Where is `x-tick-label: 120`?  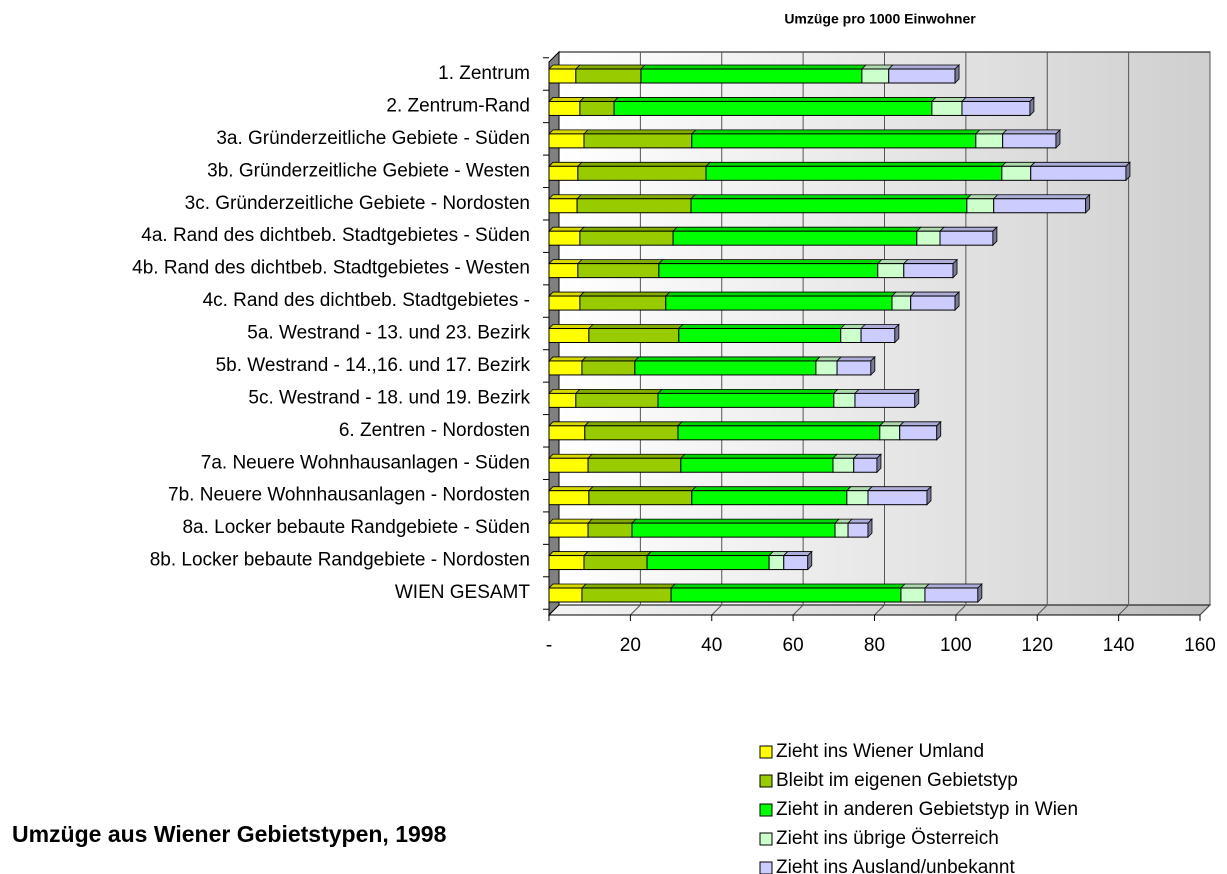
x-tick-label: 120 is located at coordinates (1037, 645).